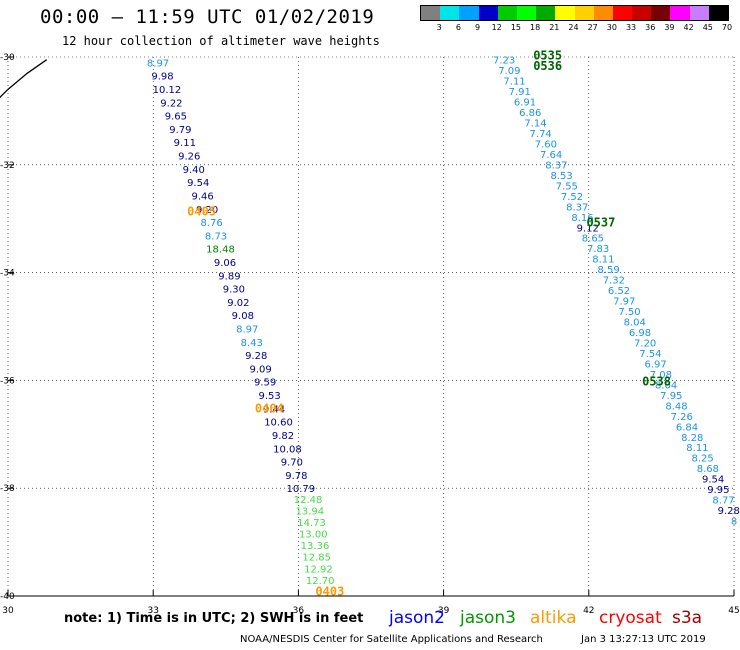  What do you see at coordinates (171, 103) in the screenshot?
I see `swh-value-label: 9.22` at bounding box center [171, 103].